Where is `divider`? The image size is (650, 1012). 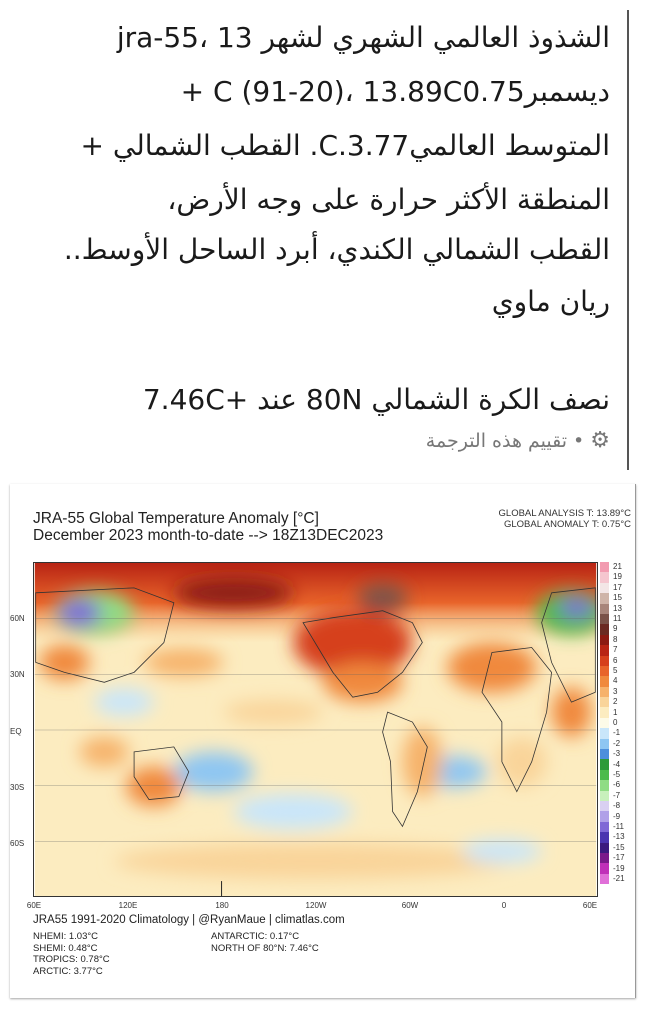 divider is located at coordinates (628, 240).